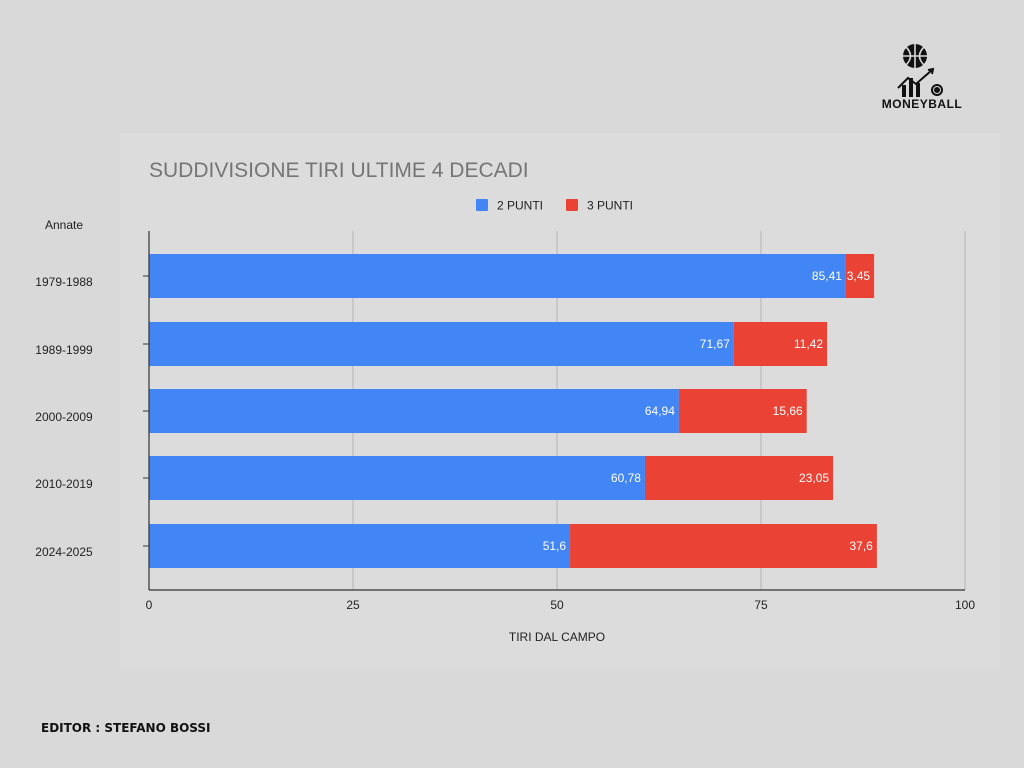  What do you see at coordinates (862, 546) in the screenshot?
I see `data-label: 37,6` at bounding box center [862, 546].